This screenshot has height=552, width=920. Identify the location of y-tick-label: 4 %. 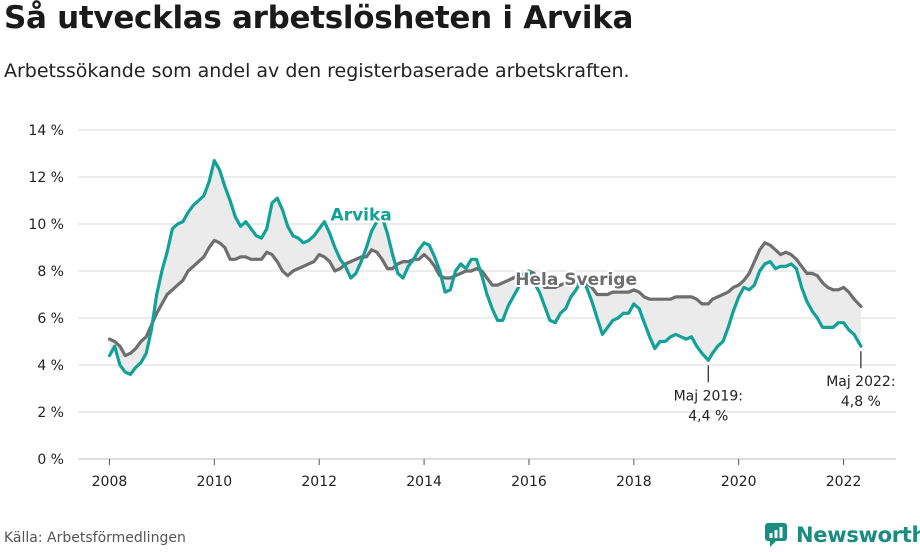
(50, 366).